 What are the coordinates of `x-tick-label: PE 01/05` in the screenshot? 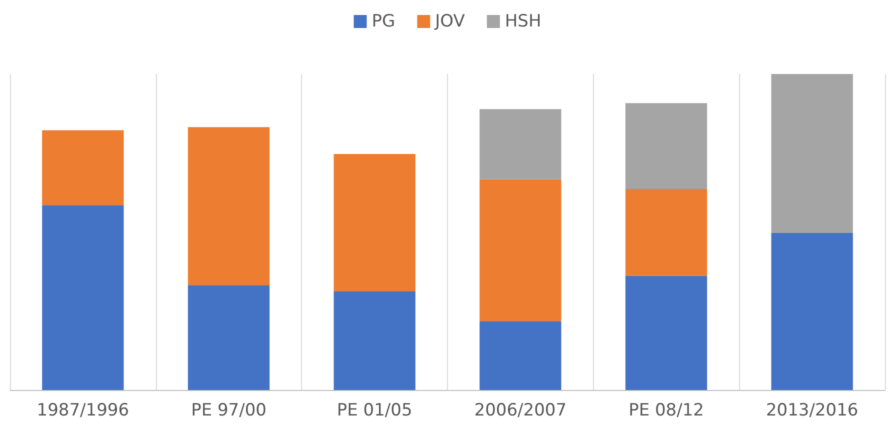 It's located at (374, 410).